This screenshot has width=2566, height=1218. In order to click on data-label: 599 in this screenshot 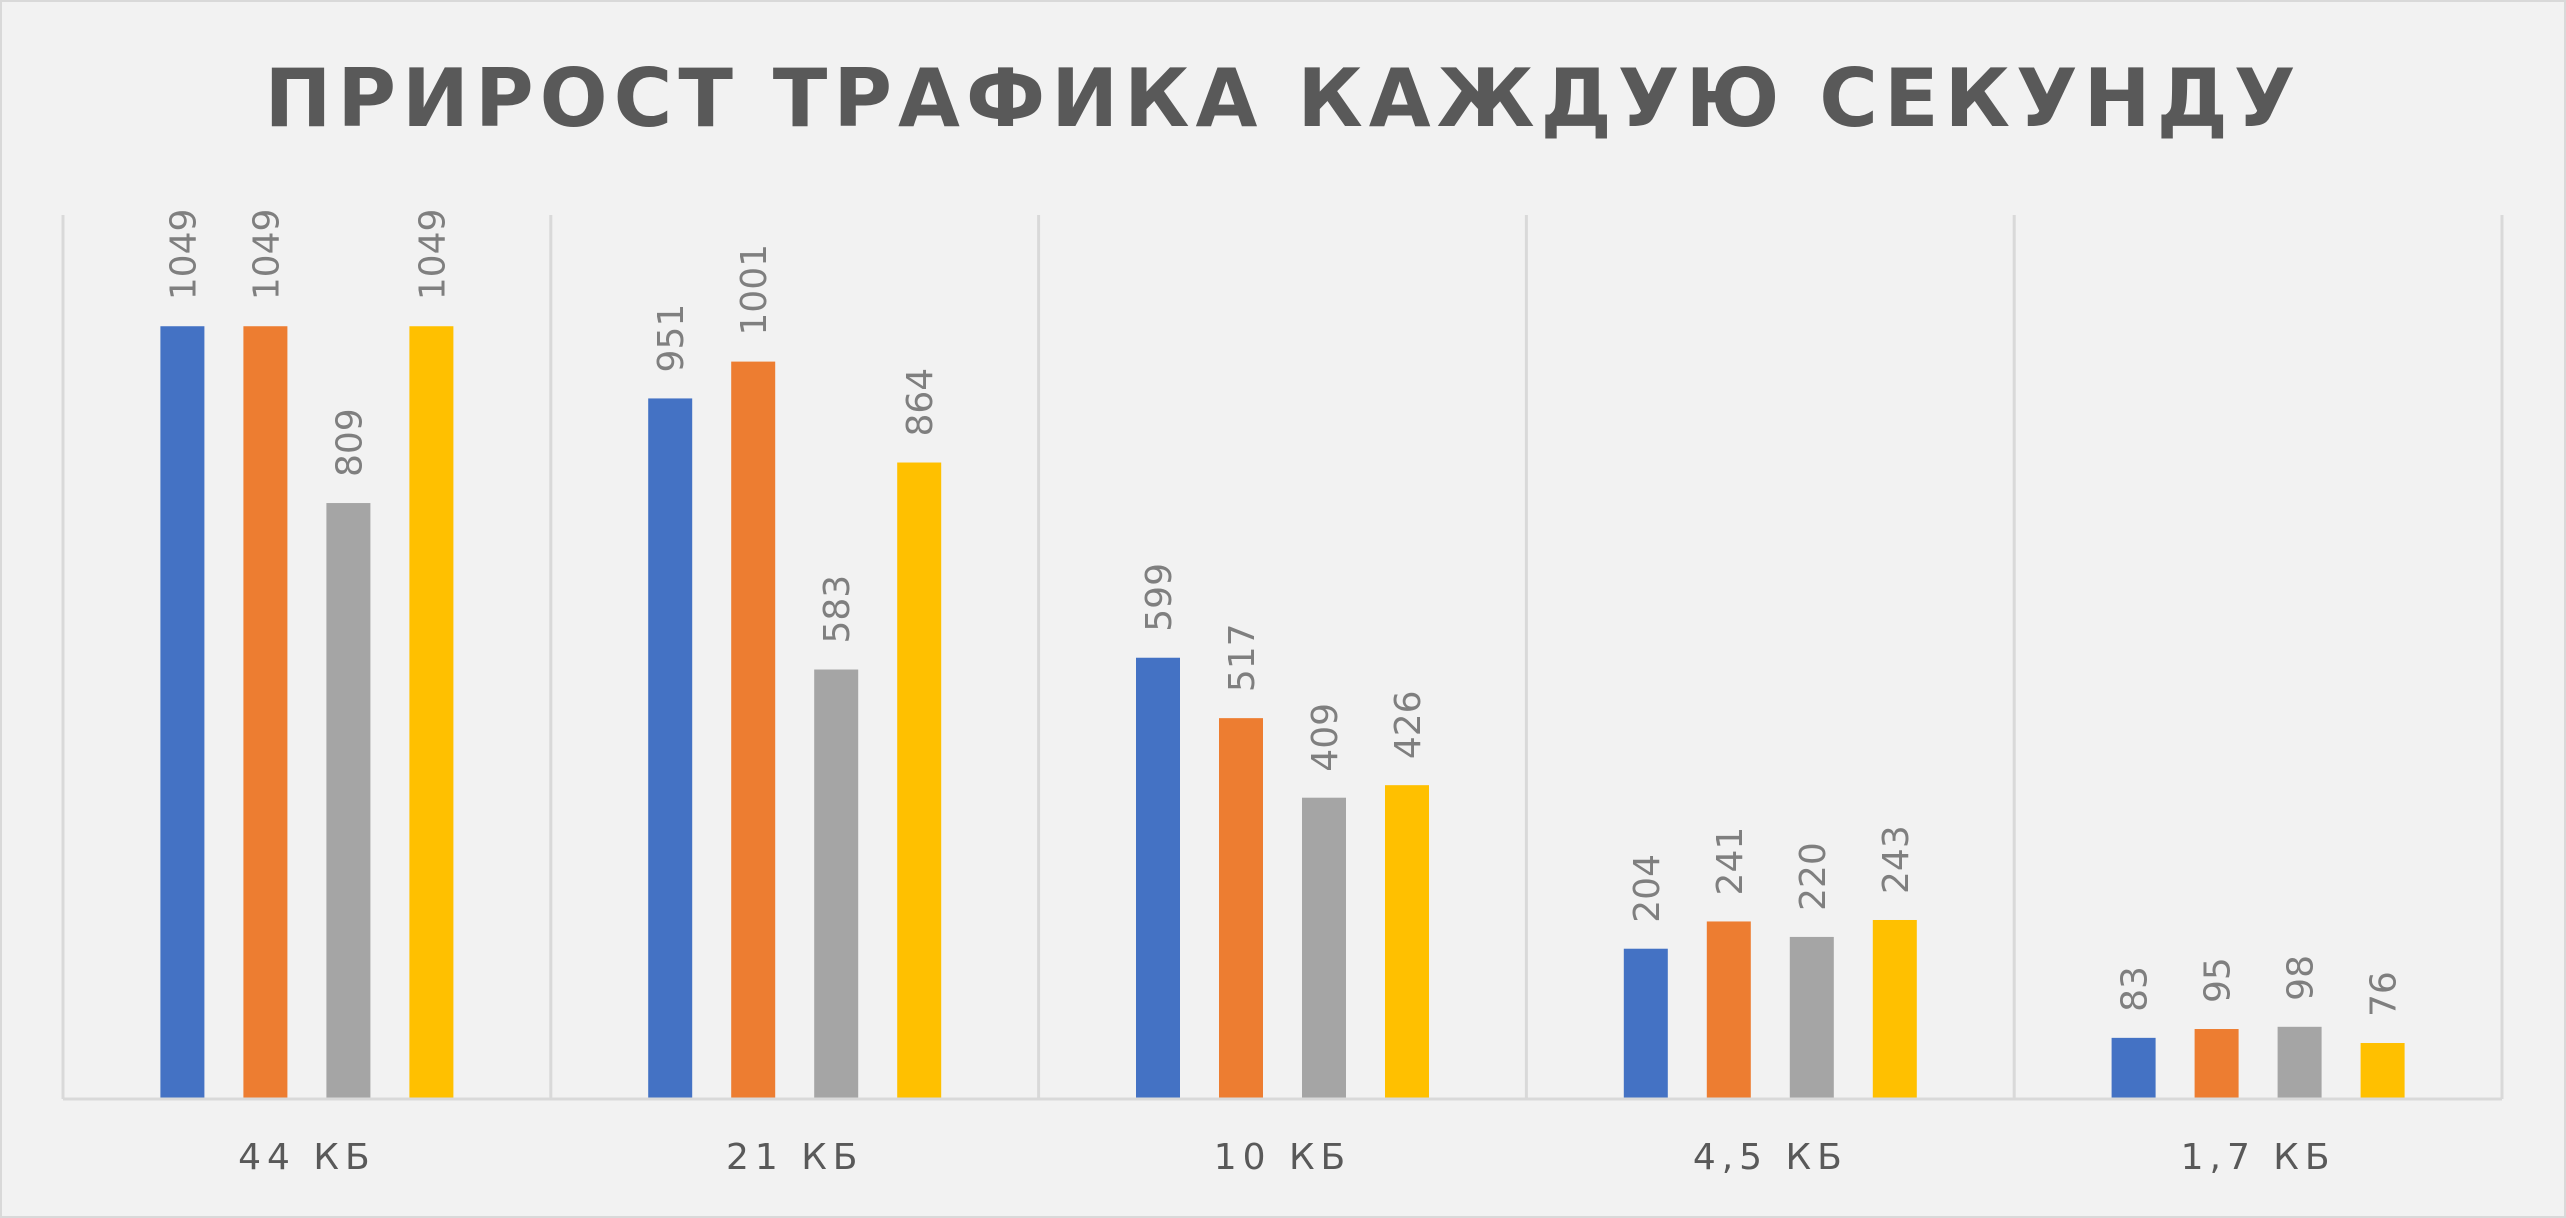, I will do `click(1159, 597)`.